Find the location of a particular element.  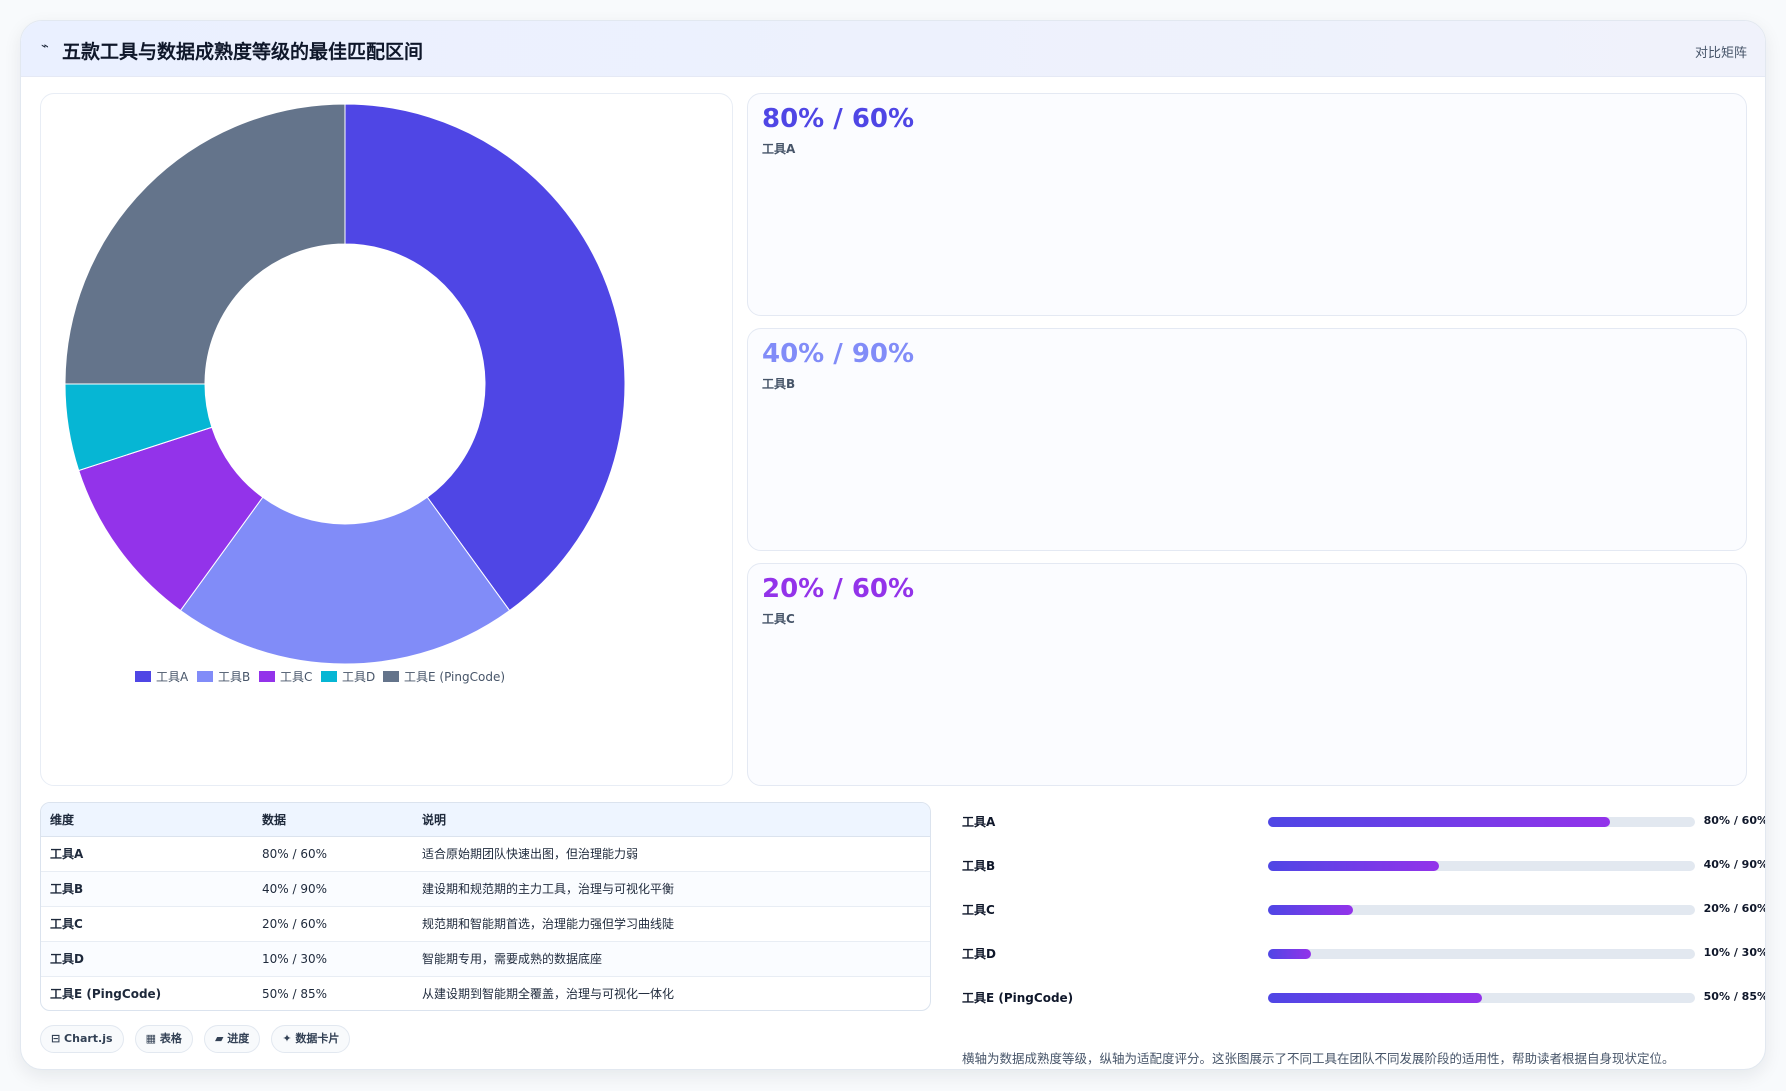

table-row: 工具C 20% / 60% 规范期和智能期首选，治理能力强但学习曲线陡 is located at coordinates (485, 923).